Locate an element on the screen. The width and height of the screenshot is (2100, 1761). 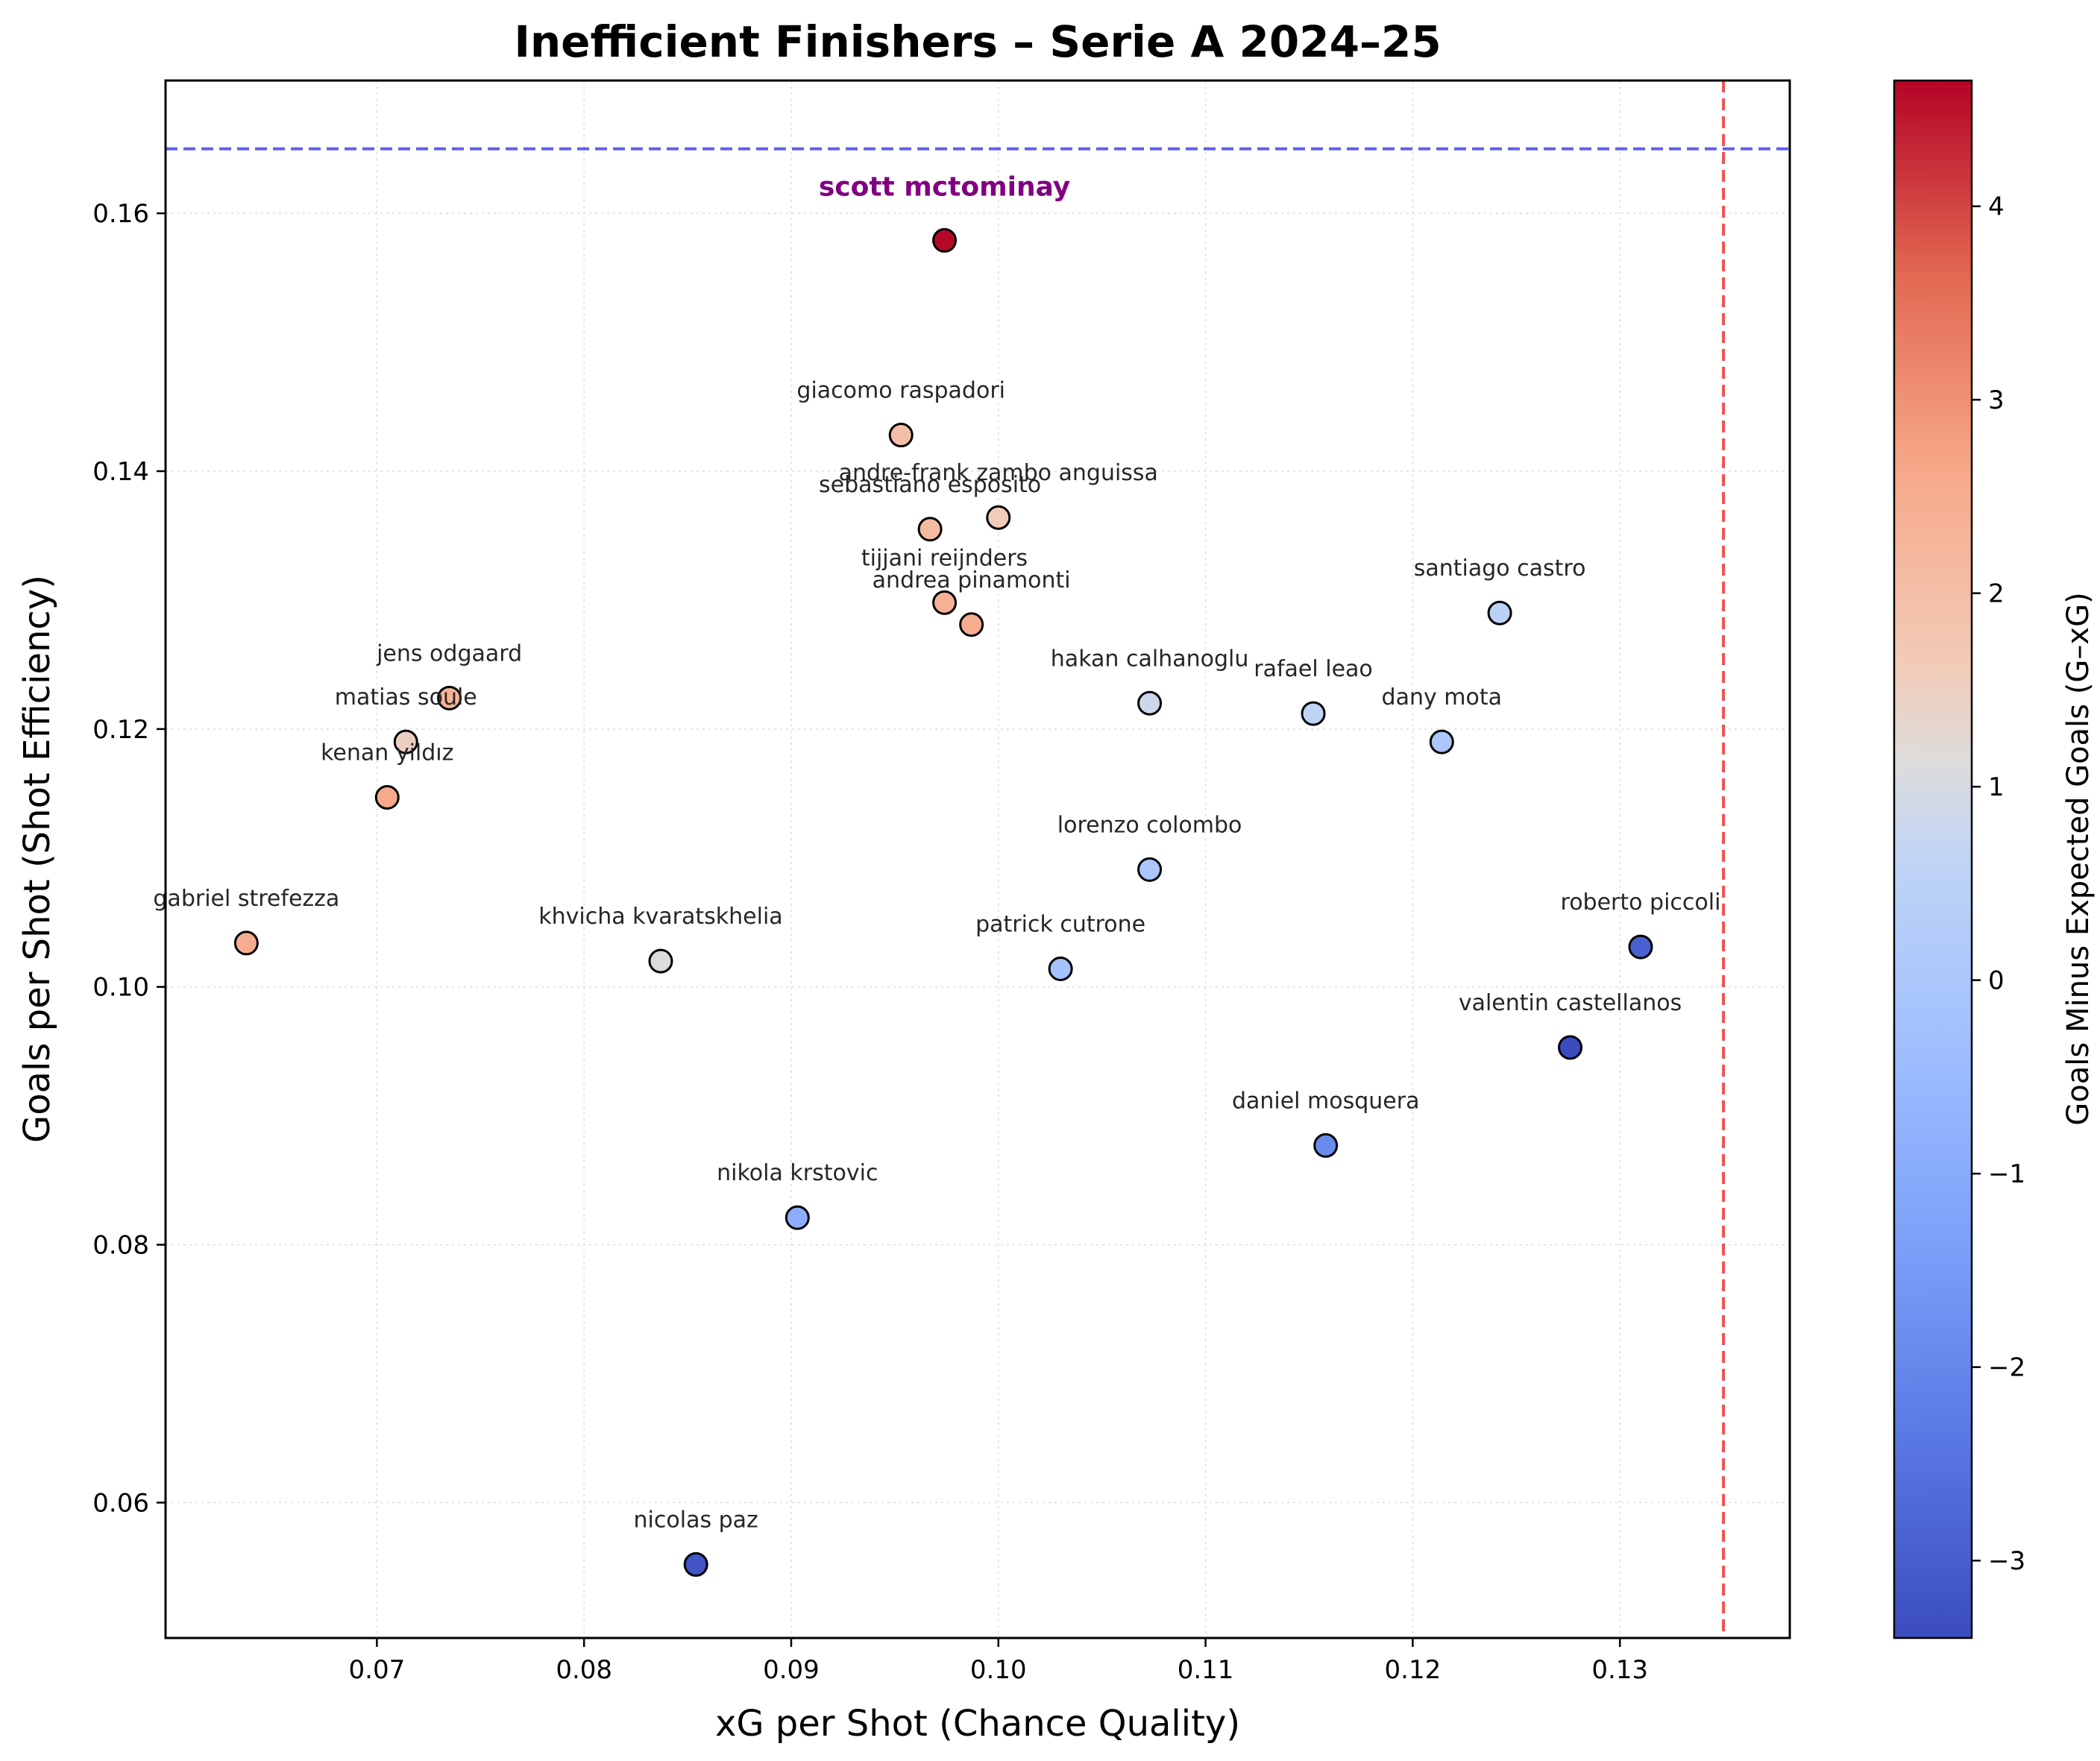
point-label: nicolas paz is located at coordinates (696, 1520).